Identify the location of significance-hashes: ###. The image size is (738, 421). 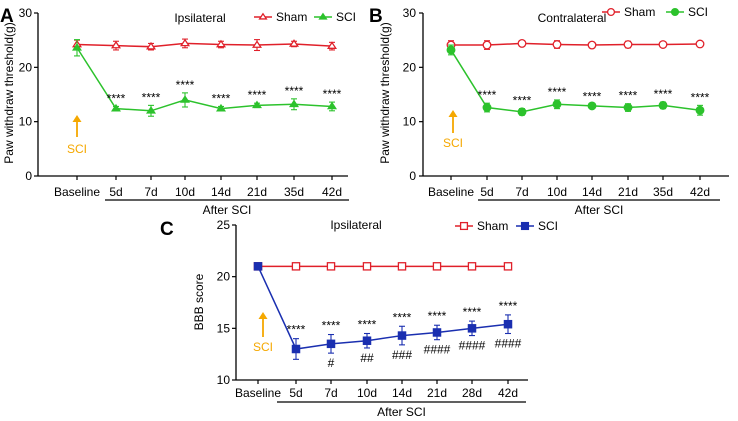
(402, 355).